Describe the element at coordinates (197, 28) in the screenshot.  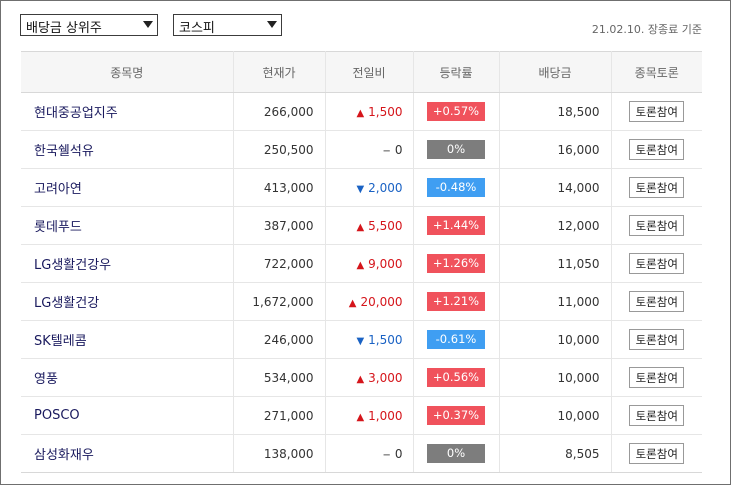
I see `market-select-value: 코스피` at that location.